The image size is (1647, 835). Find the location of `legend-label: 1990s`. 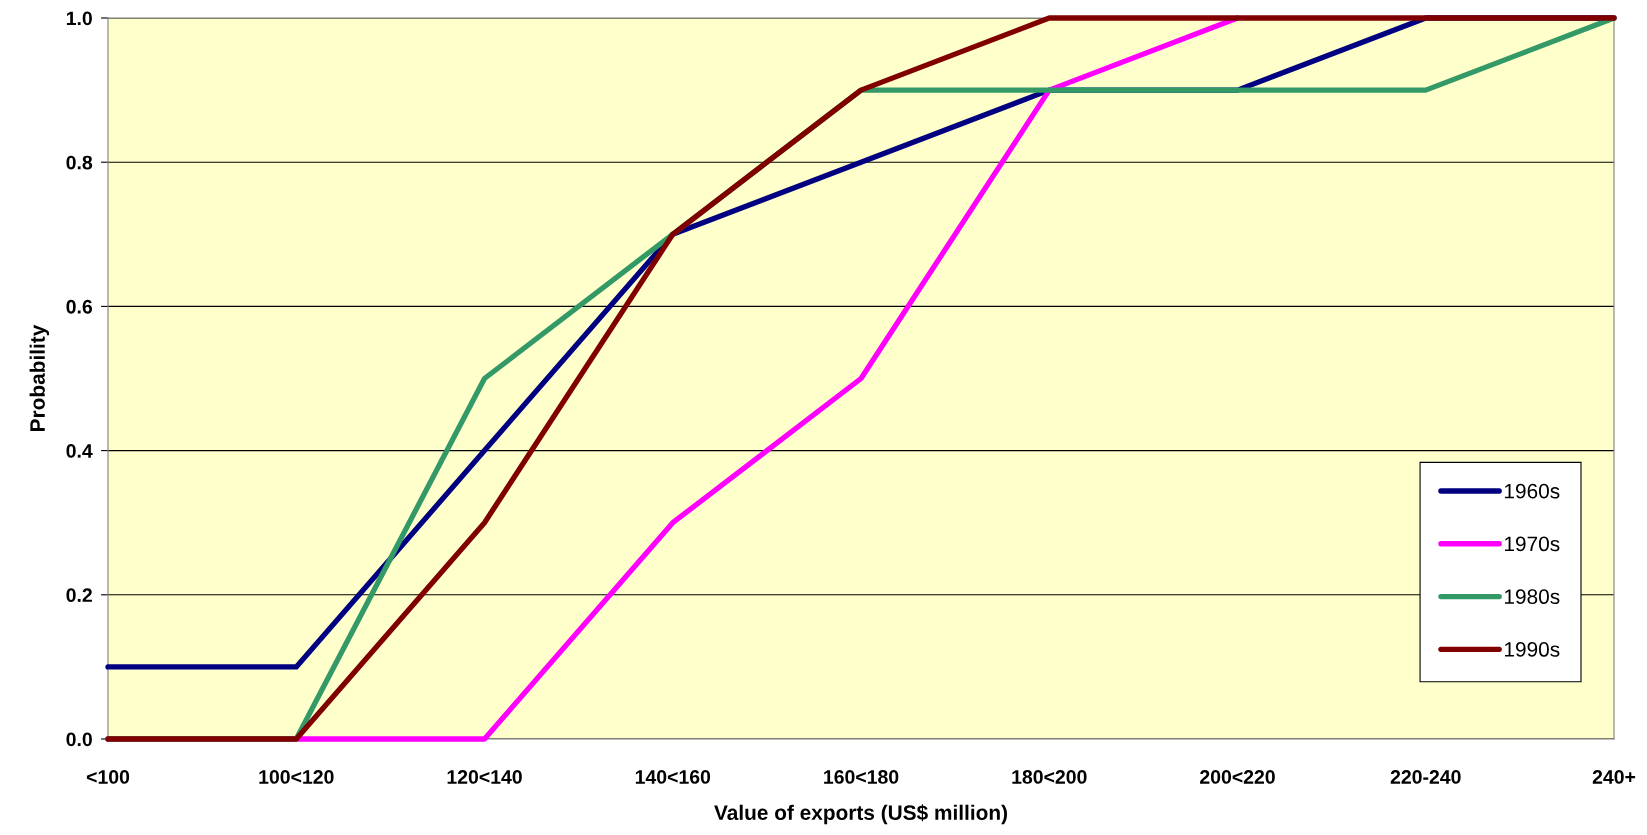

legend-label: 1990s is located at coordinates (1532, 649).